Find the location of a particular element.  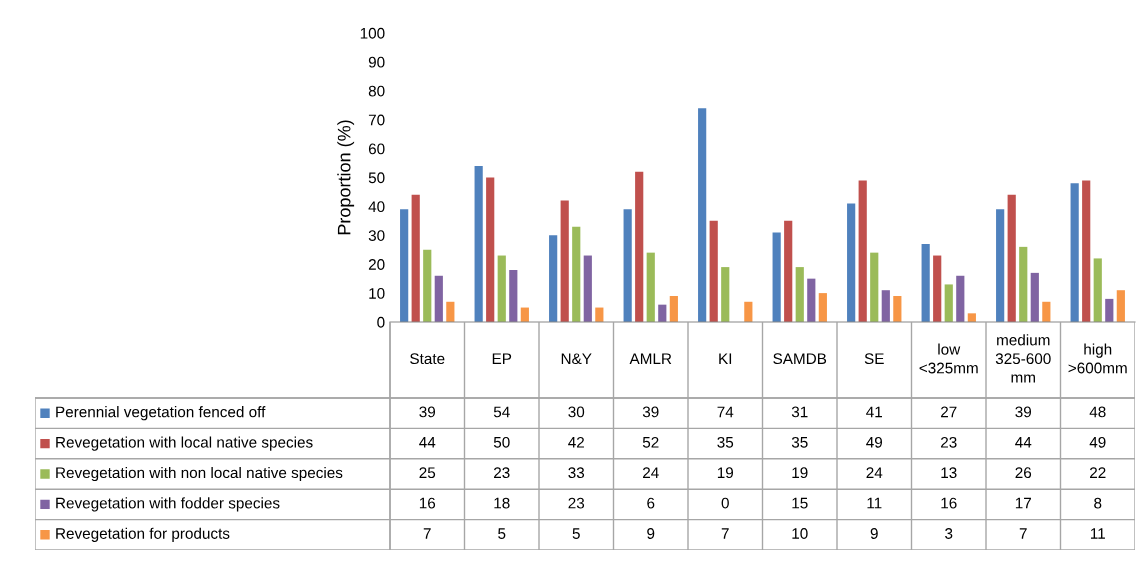

data-label: 16 is located at coordinates (949, 503).